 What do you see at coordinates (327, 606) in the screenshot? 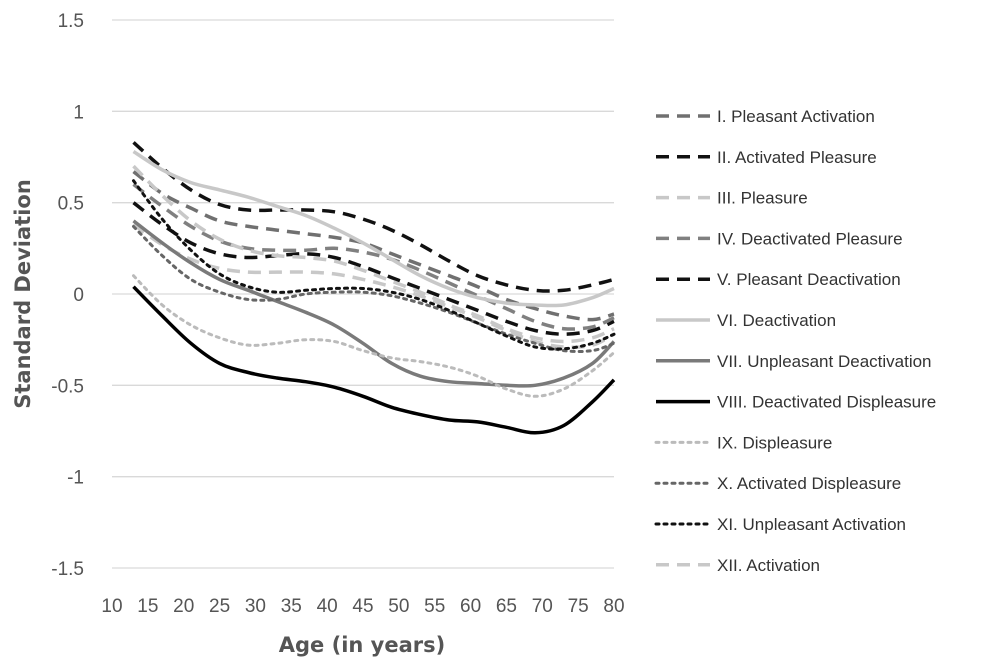
I see `x-tick-label: 40` at bounding box center [327, 606].